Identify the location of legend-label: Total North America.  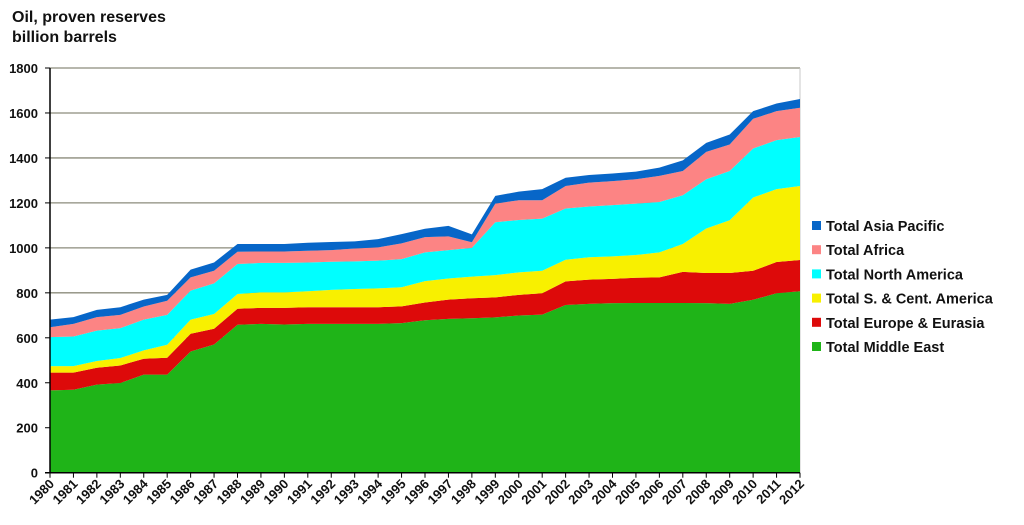
(895, 275).